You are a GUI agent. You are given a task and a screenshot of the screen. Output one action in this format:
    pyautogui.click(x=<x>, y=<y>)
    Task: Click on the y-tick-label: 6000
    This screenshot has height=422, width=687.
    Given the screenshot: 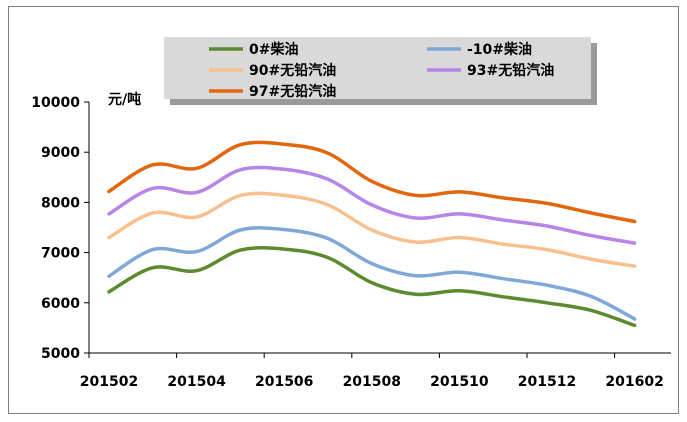 What is the action you would take?
    pyautogui.click(x=60, y=304)
    